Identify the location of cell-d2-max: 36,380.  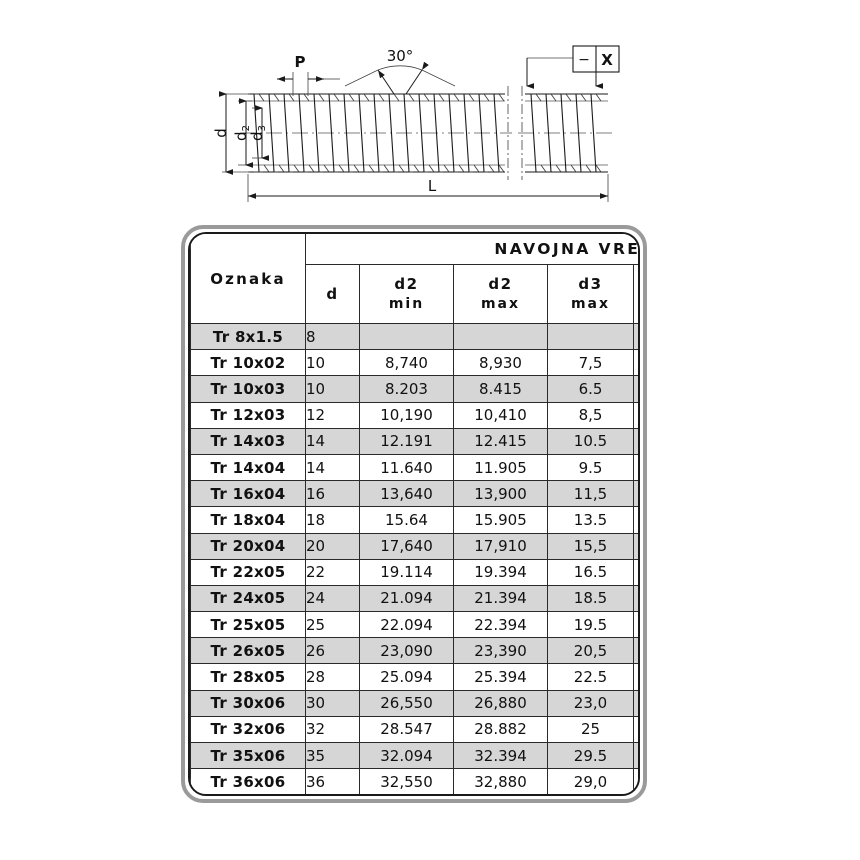
(501, 795).